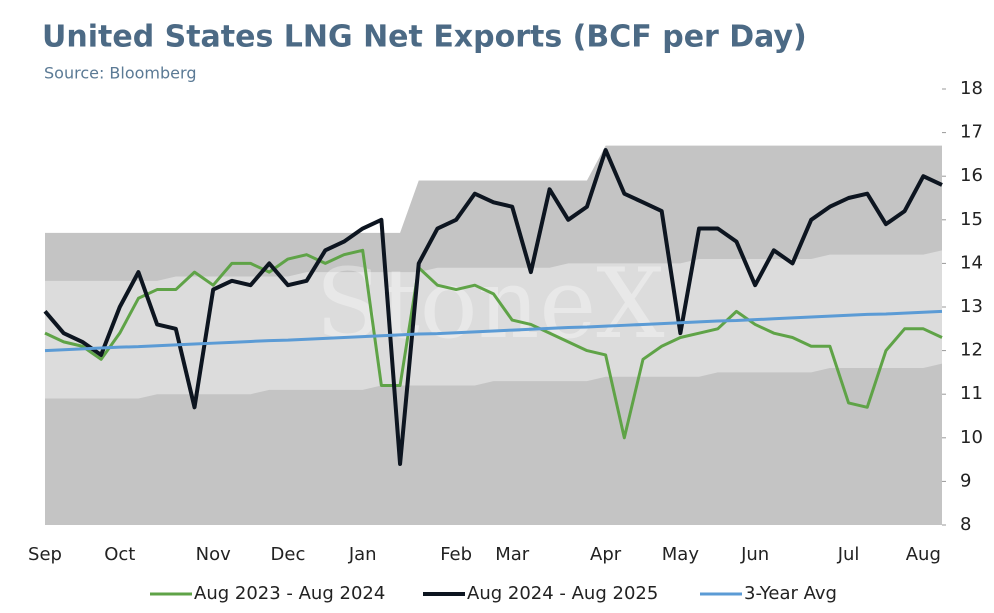  Describe the element at coordinates (965, 480) in the screenshot. I see `y-tick-label: 9` at that location.